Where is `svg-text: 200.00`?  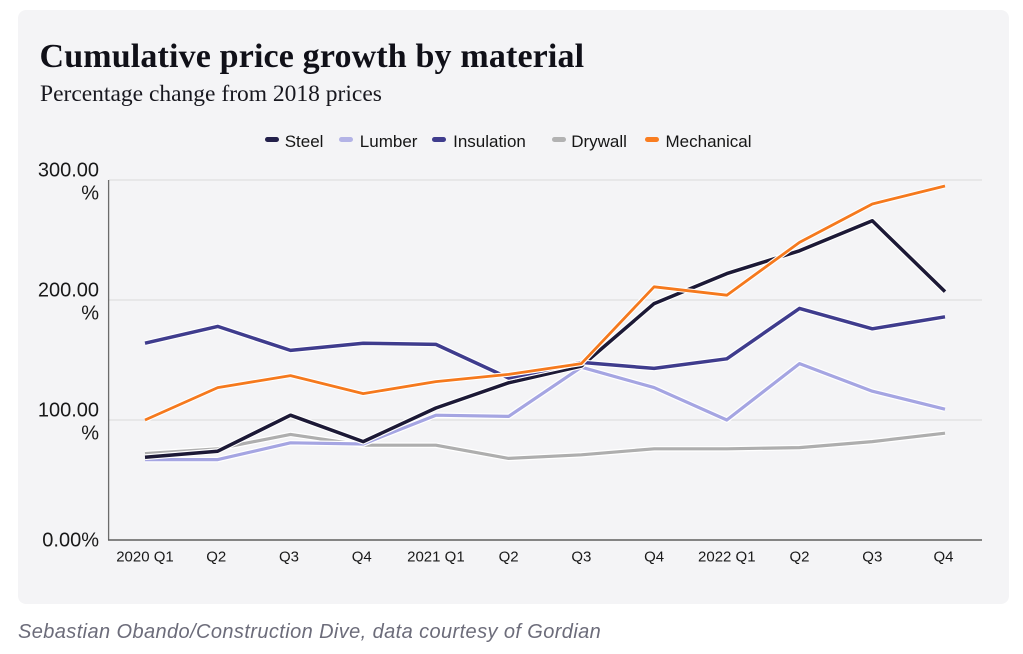
svg-text: 200.00 is located at coordinates (68, 290).